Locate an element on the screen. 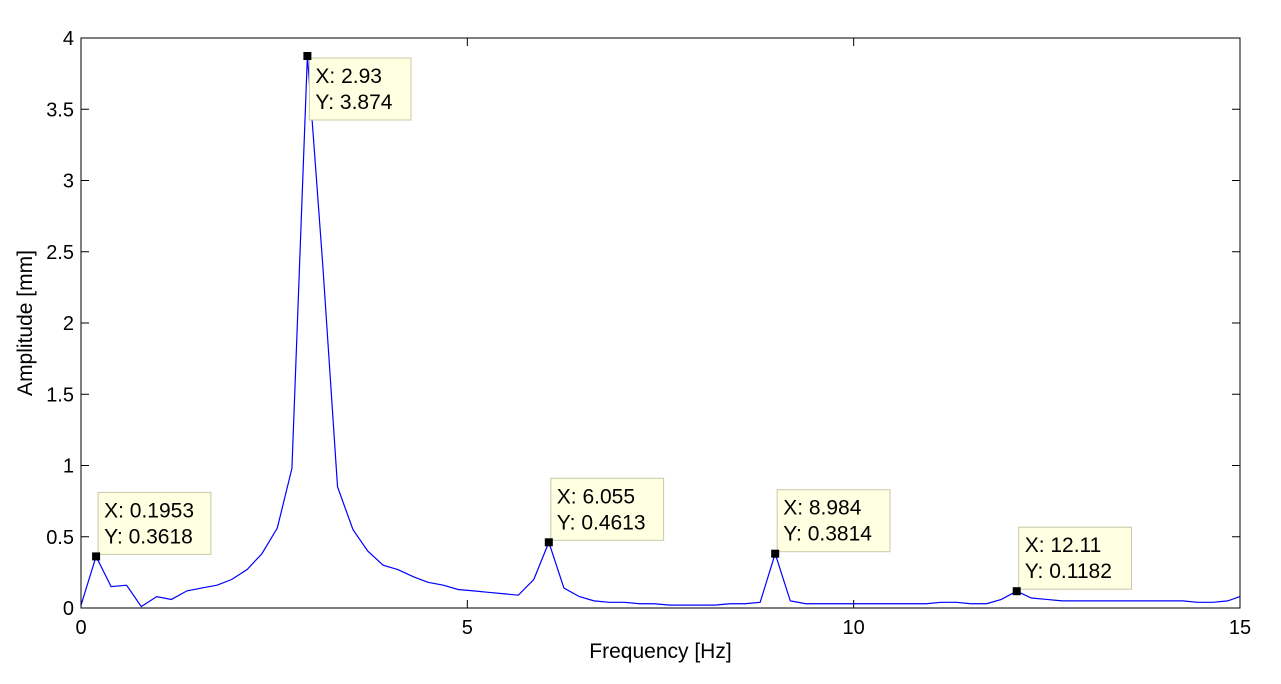 The image size is (1281, 684). y-tick-label: 2 is located at coordinates (68, 324).